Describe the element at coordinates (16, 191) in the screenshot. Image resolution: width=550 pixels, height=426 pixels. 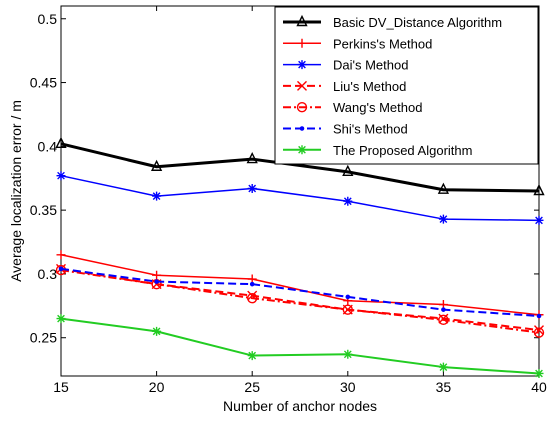
I see `y-axis-label: Average localization error / m` at that location.